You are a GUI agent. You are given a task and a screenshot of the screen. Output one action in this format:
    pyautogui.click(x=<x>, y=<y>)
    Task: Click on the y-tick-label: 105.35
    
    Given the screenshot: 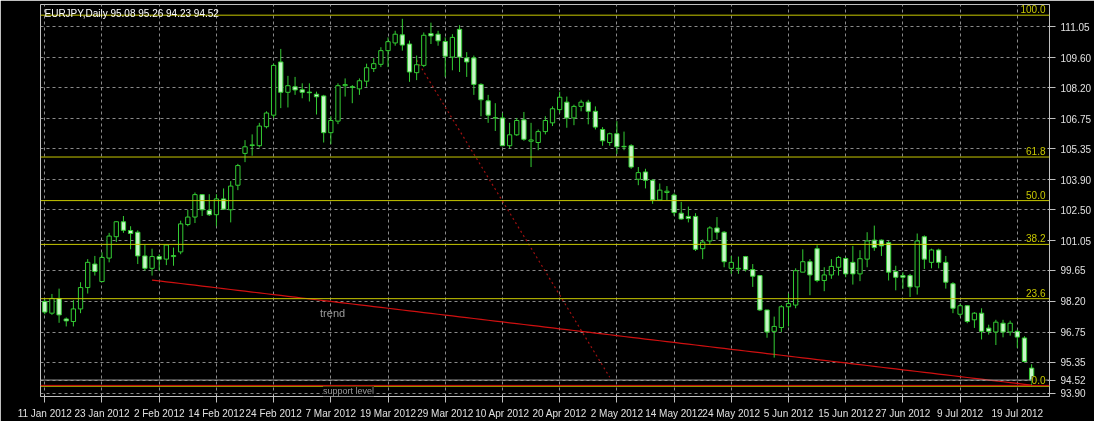 What is the action you would take?
    pyautogui.click(x=1076, y=149)
    